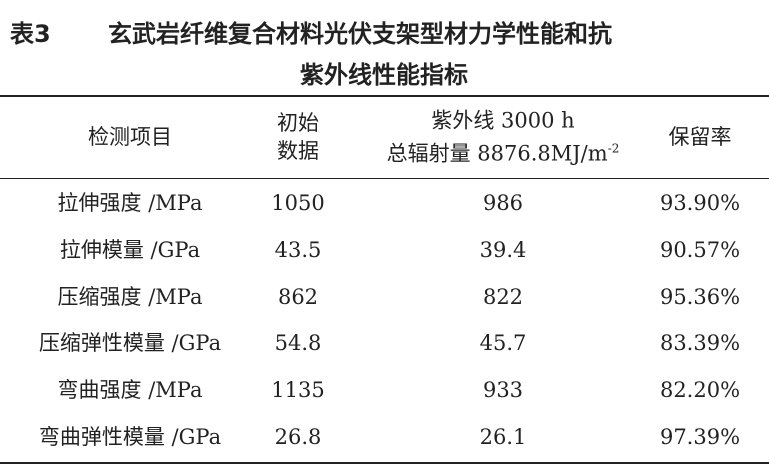 This screenshot has width=769, height=468. What do you see at coordinates (700, 390) in the screenshot?
I see `table-cell: 82.20%` at bounding box center [700, 390].